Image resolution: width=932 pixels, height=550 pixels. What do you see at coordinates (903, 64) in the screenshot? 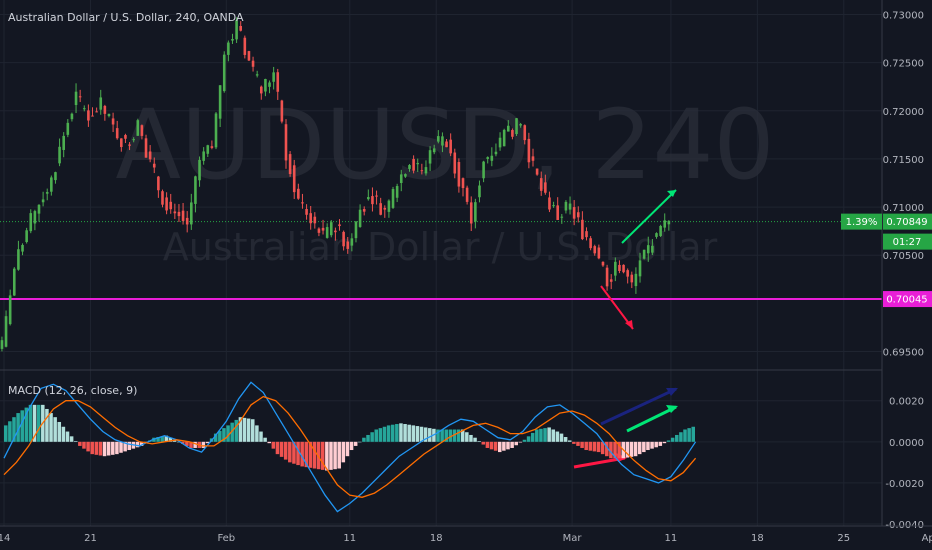
I see `y-tick-label: 0.72500` at bounding box center [903, 64].